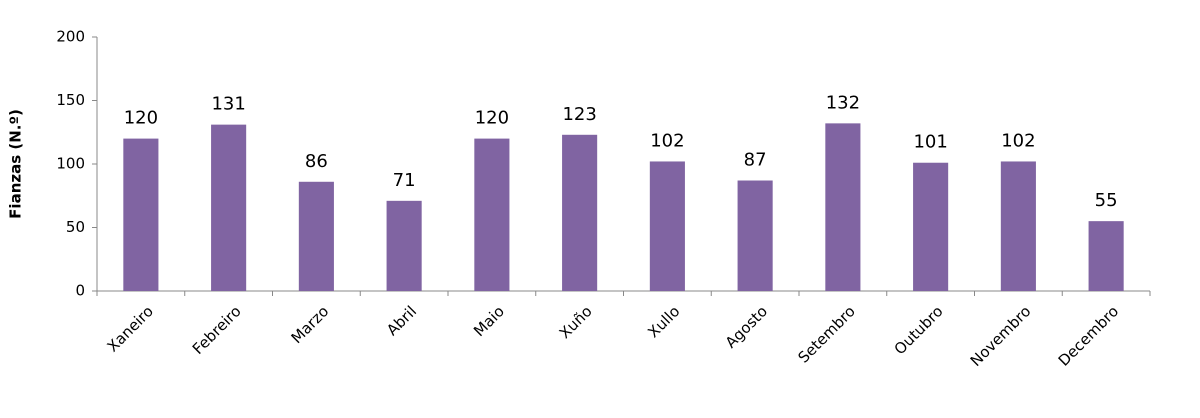 The image size is (1200, 418). I want to click on data-label: 86, so click(316, 161).